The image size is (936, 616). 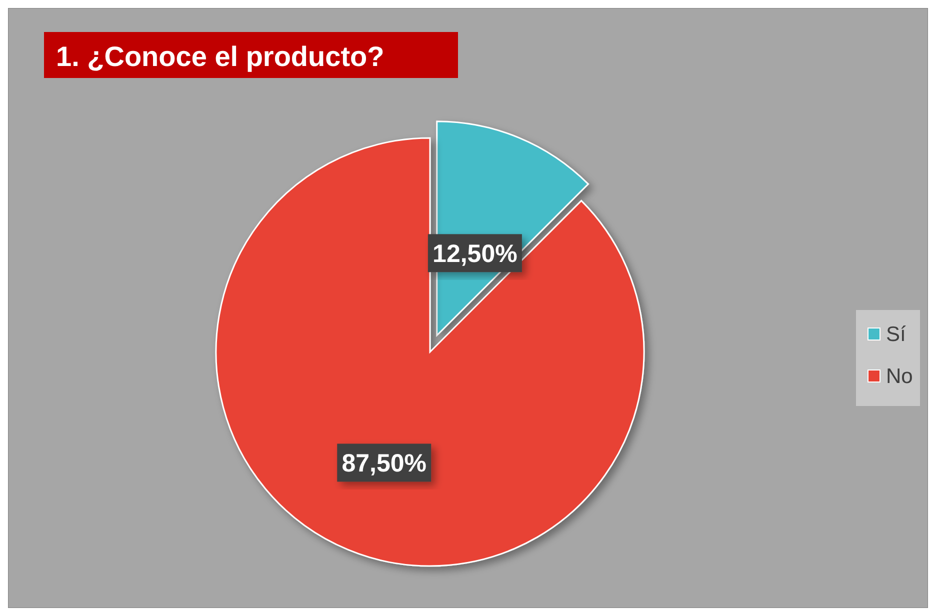 I want to click on data-label: 87,50%, so click(x=384, y=464).